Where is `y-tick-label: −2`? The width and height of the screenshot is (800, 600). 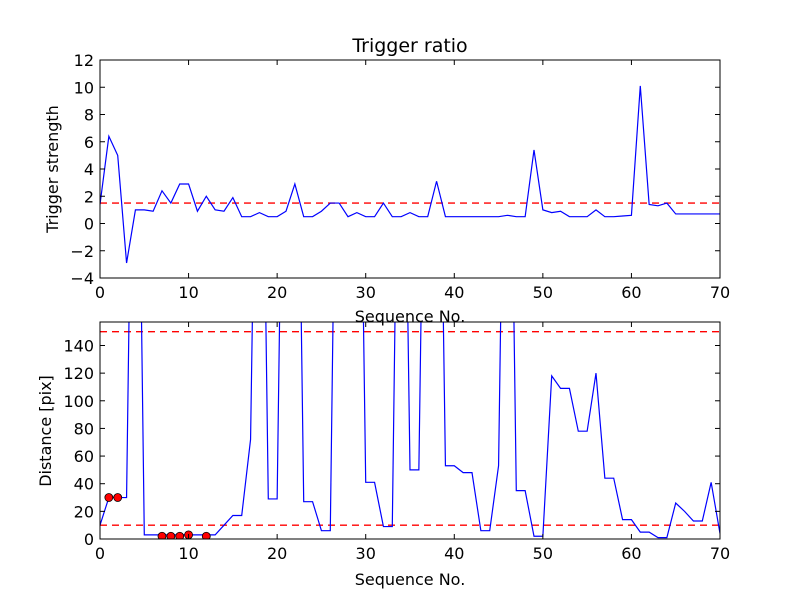
y-tick-label: −2 is located at coordinates (82, 251).